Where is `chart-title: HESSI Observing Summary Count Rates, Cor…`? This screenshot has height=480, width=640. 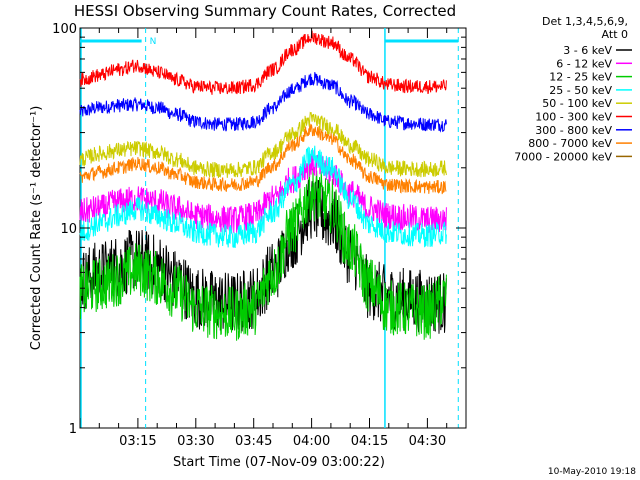 chart-title: HESSI Observing Summary Count Rates, Cor… is located at coordinates (265, 11).